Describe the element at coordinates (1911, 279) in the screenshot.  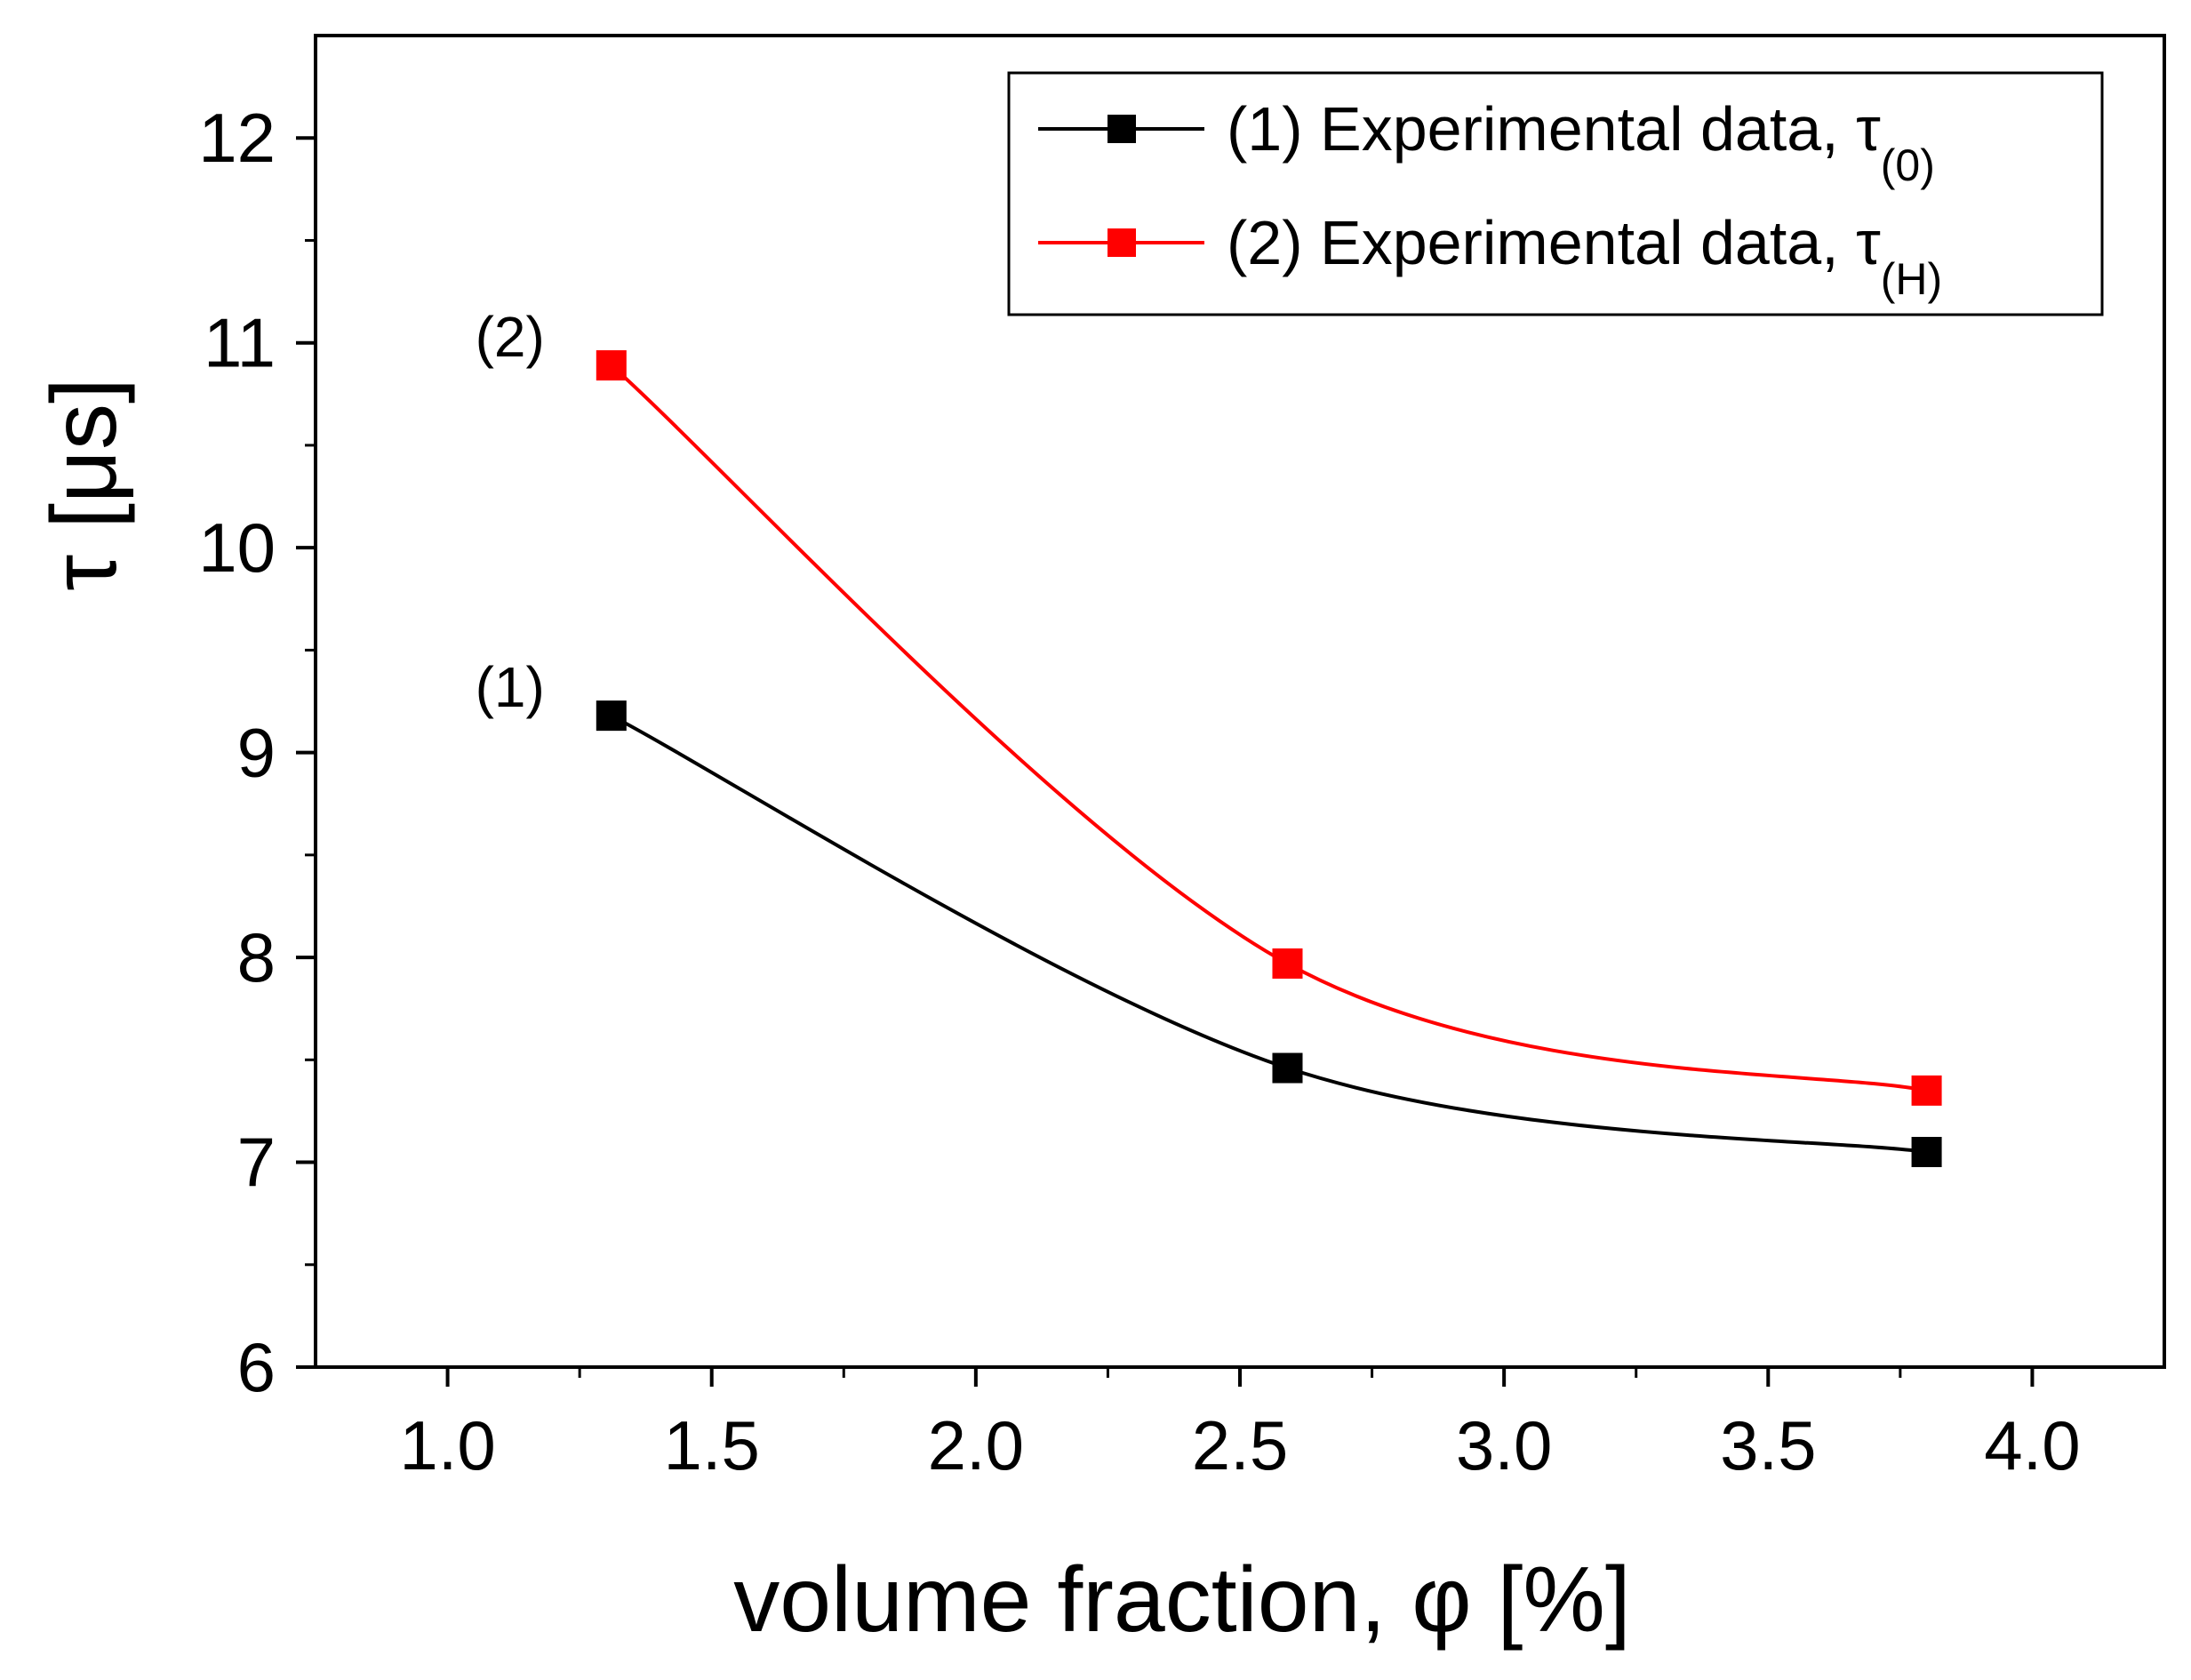
I see `legend-subscript: (H)` at that location.